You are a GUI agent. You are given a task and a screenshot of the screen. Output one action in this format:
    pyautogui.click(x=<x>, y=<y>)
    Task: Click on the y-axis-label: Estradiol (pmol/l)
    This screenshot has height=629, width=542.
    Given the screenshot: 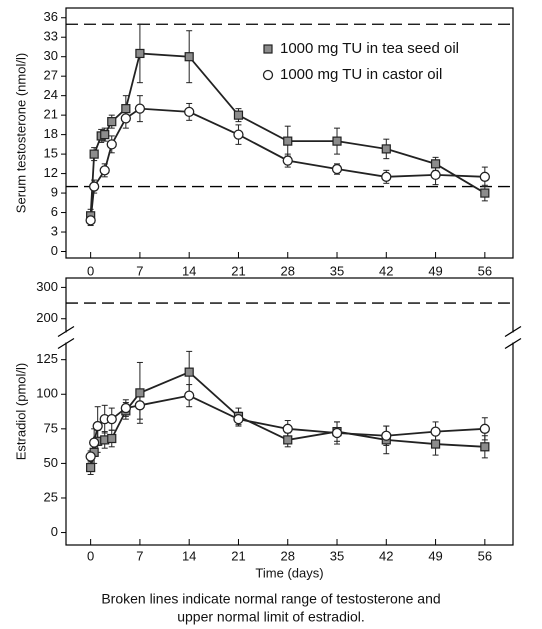 What is the action you would take?
    pyautogui.click(x=20, y=412)
    